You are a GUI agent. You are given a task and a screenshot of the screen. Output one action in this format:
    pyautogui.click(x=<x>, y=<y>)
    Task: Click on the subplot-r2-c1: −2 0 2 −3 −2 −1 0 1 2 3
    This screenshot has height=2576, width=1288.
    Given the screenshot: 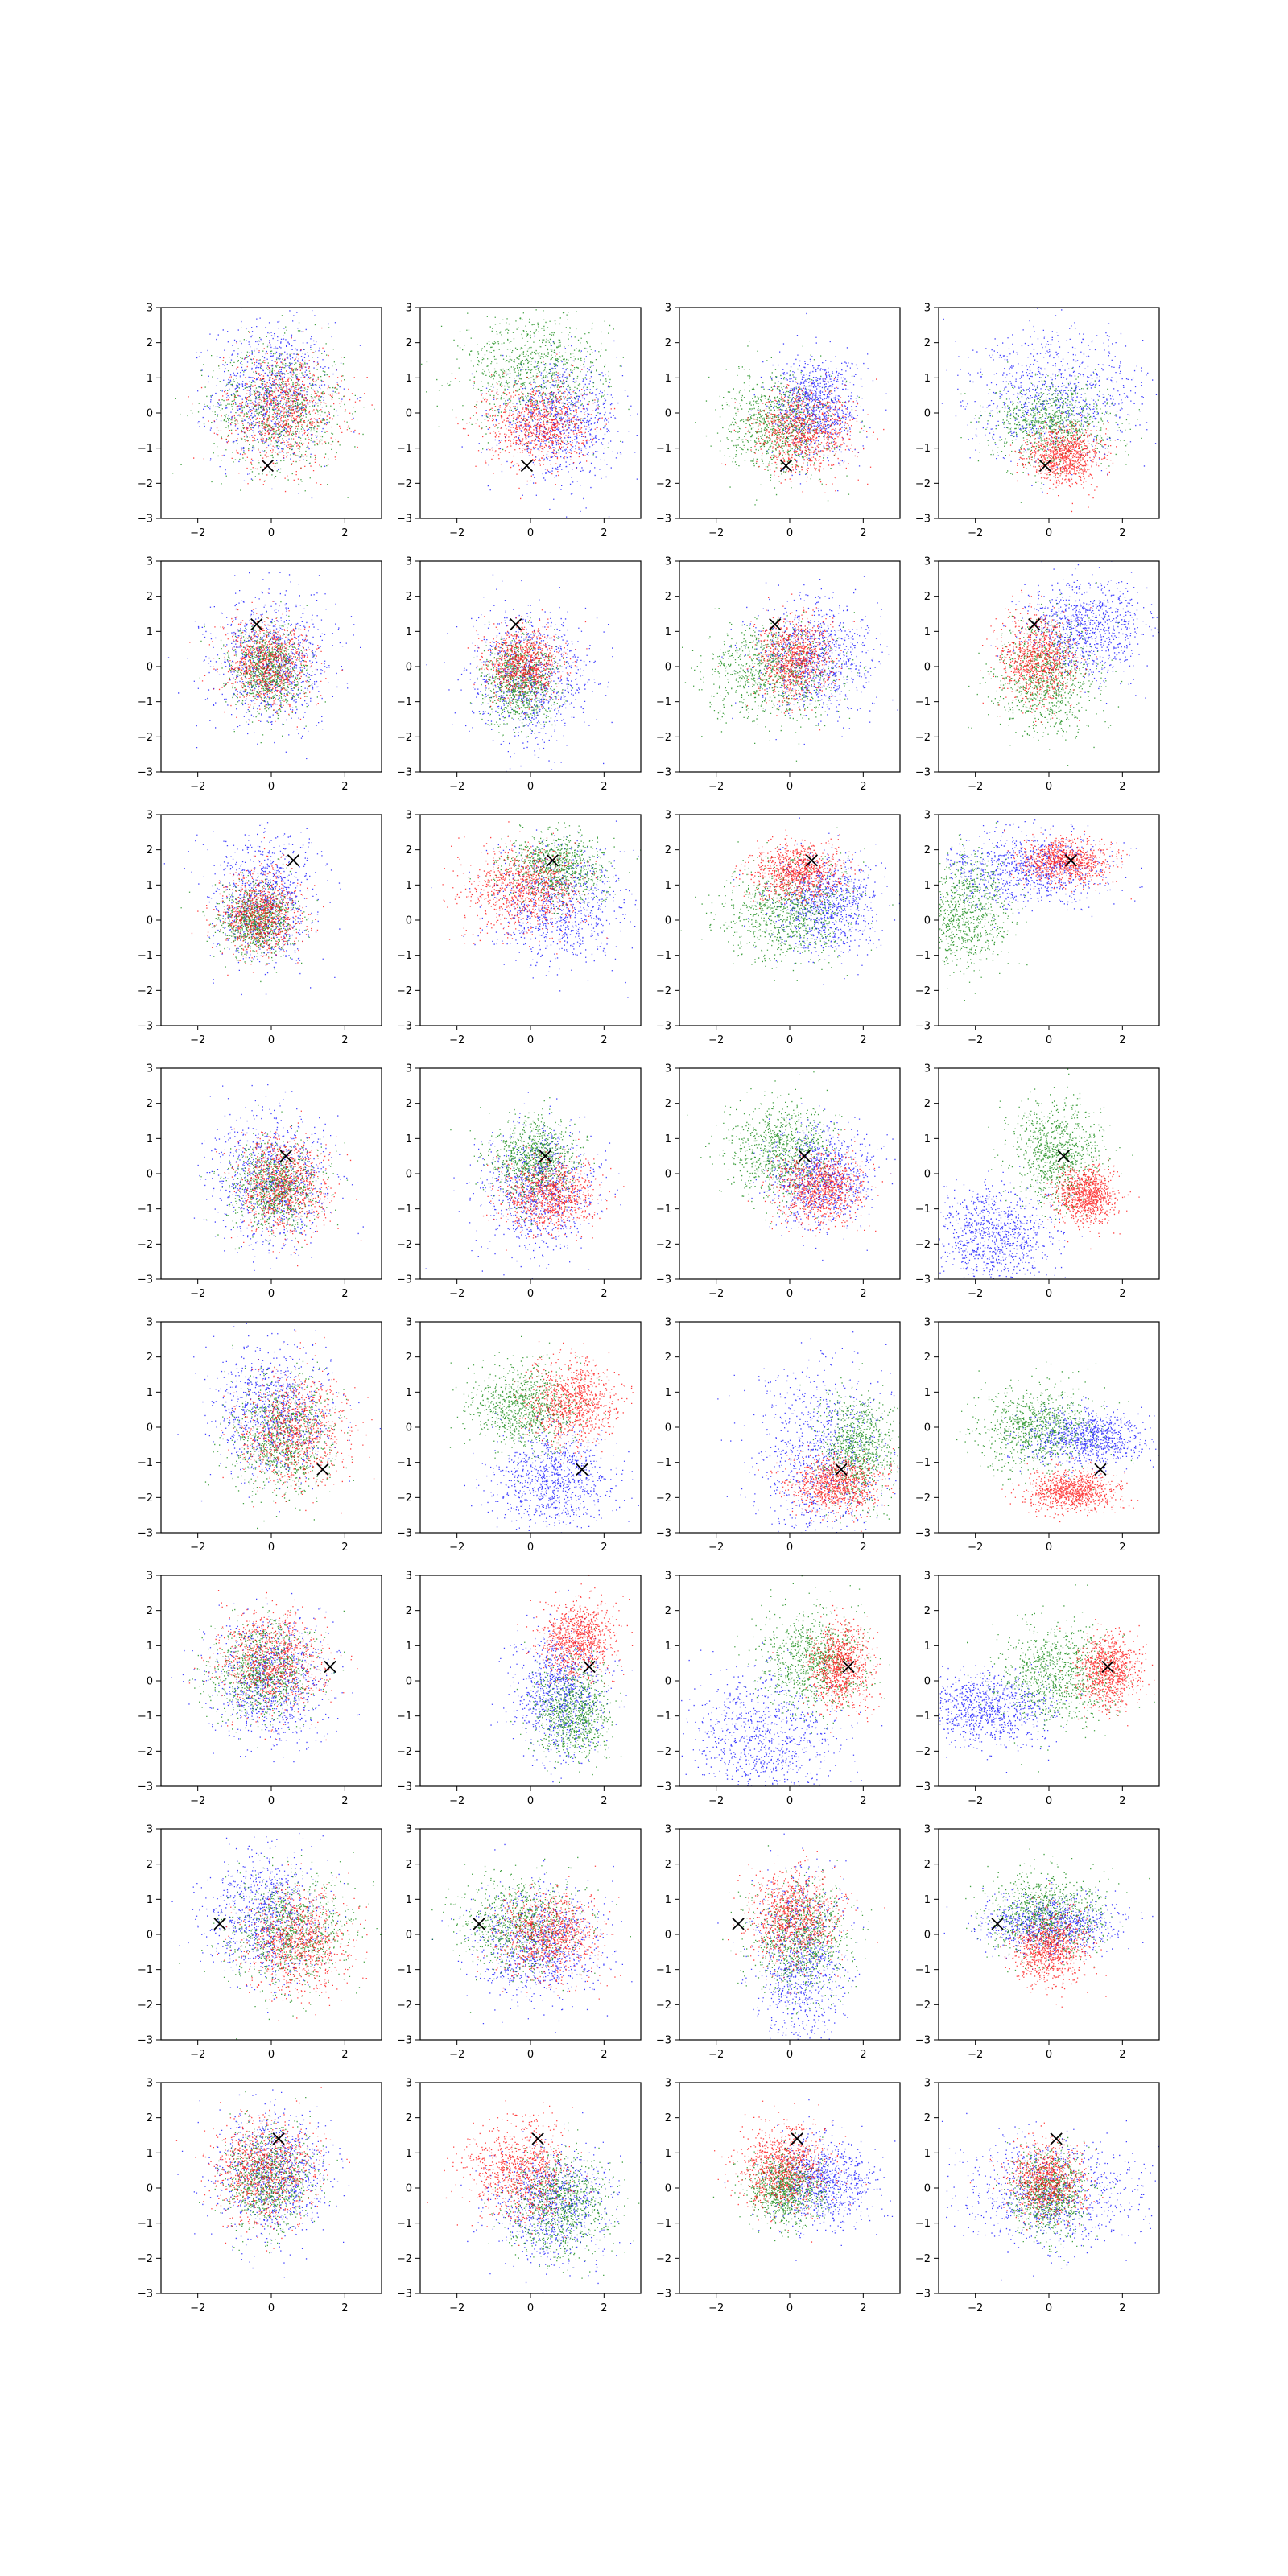 What is the action you would take?
    pyautogui.click(x=260, y=674)
    